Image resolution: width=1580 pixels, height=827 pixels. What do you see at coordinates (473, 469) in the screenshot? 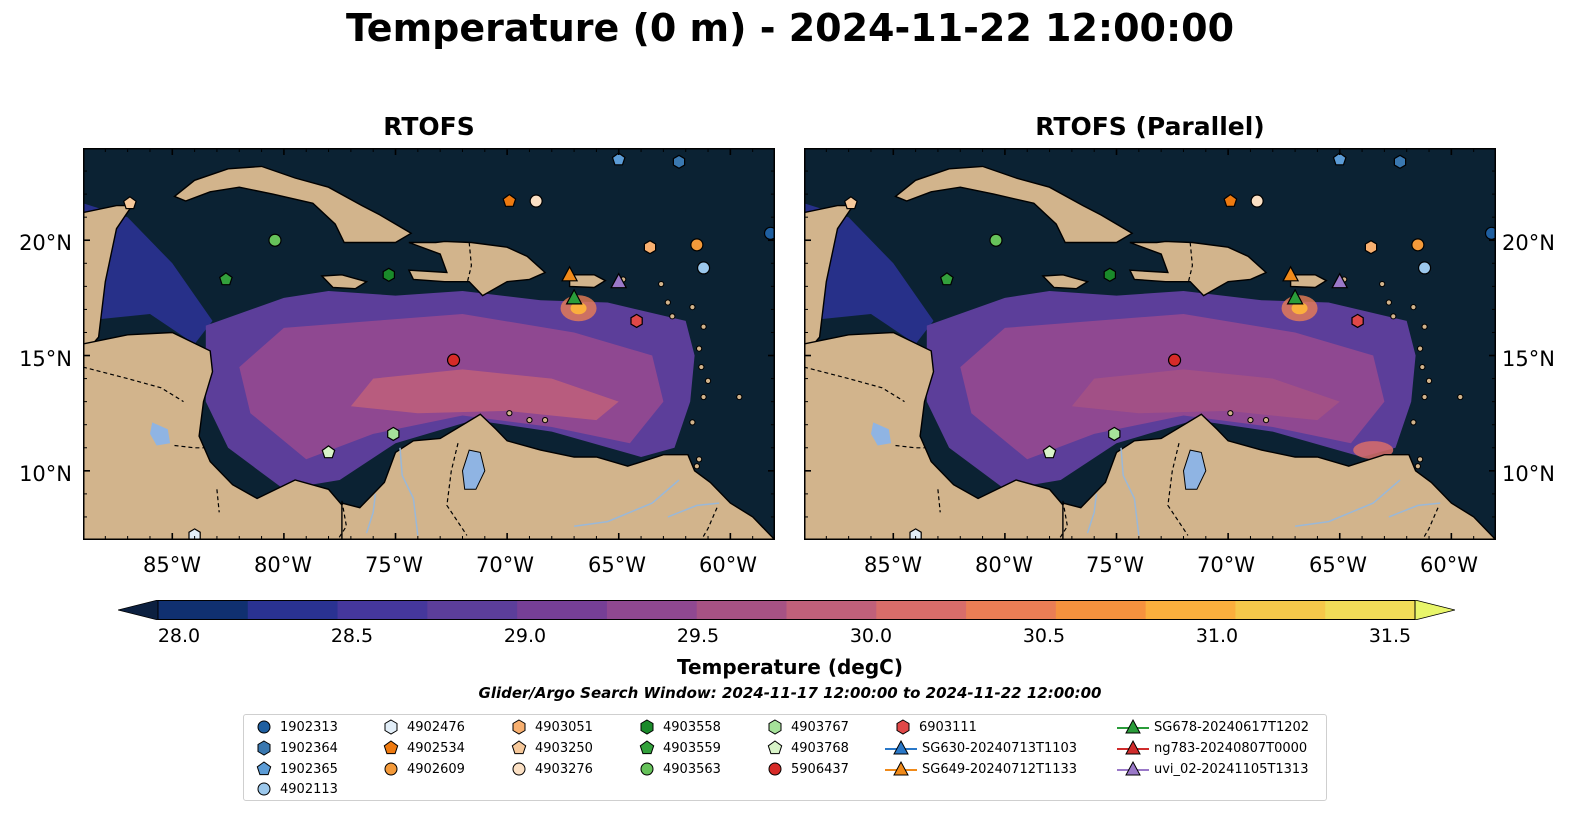
I see `lake-maracaibo` at bounding box center [473, 469].